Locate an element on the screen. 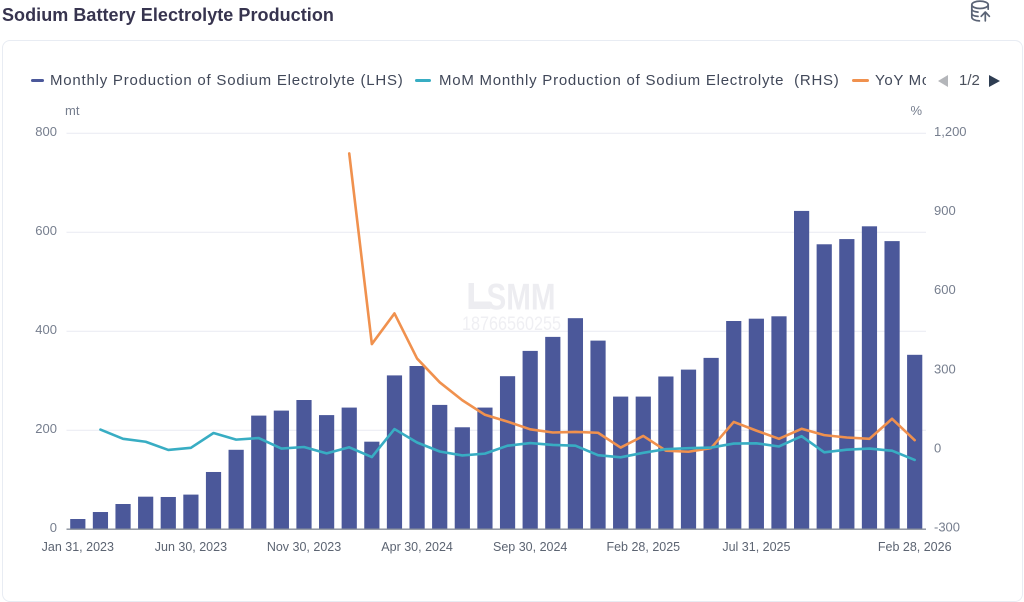 This screenshot has height=602, width=1024. svg-text: Jul 31, 2025 is located at coordinates (756, 547).